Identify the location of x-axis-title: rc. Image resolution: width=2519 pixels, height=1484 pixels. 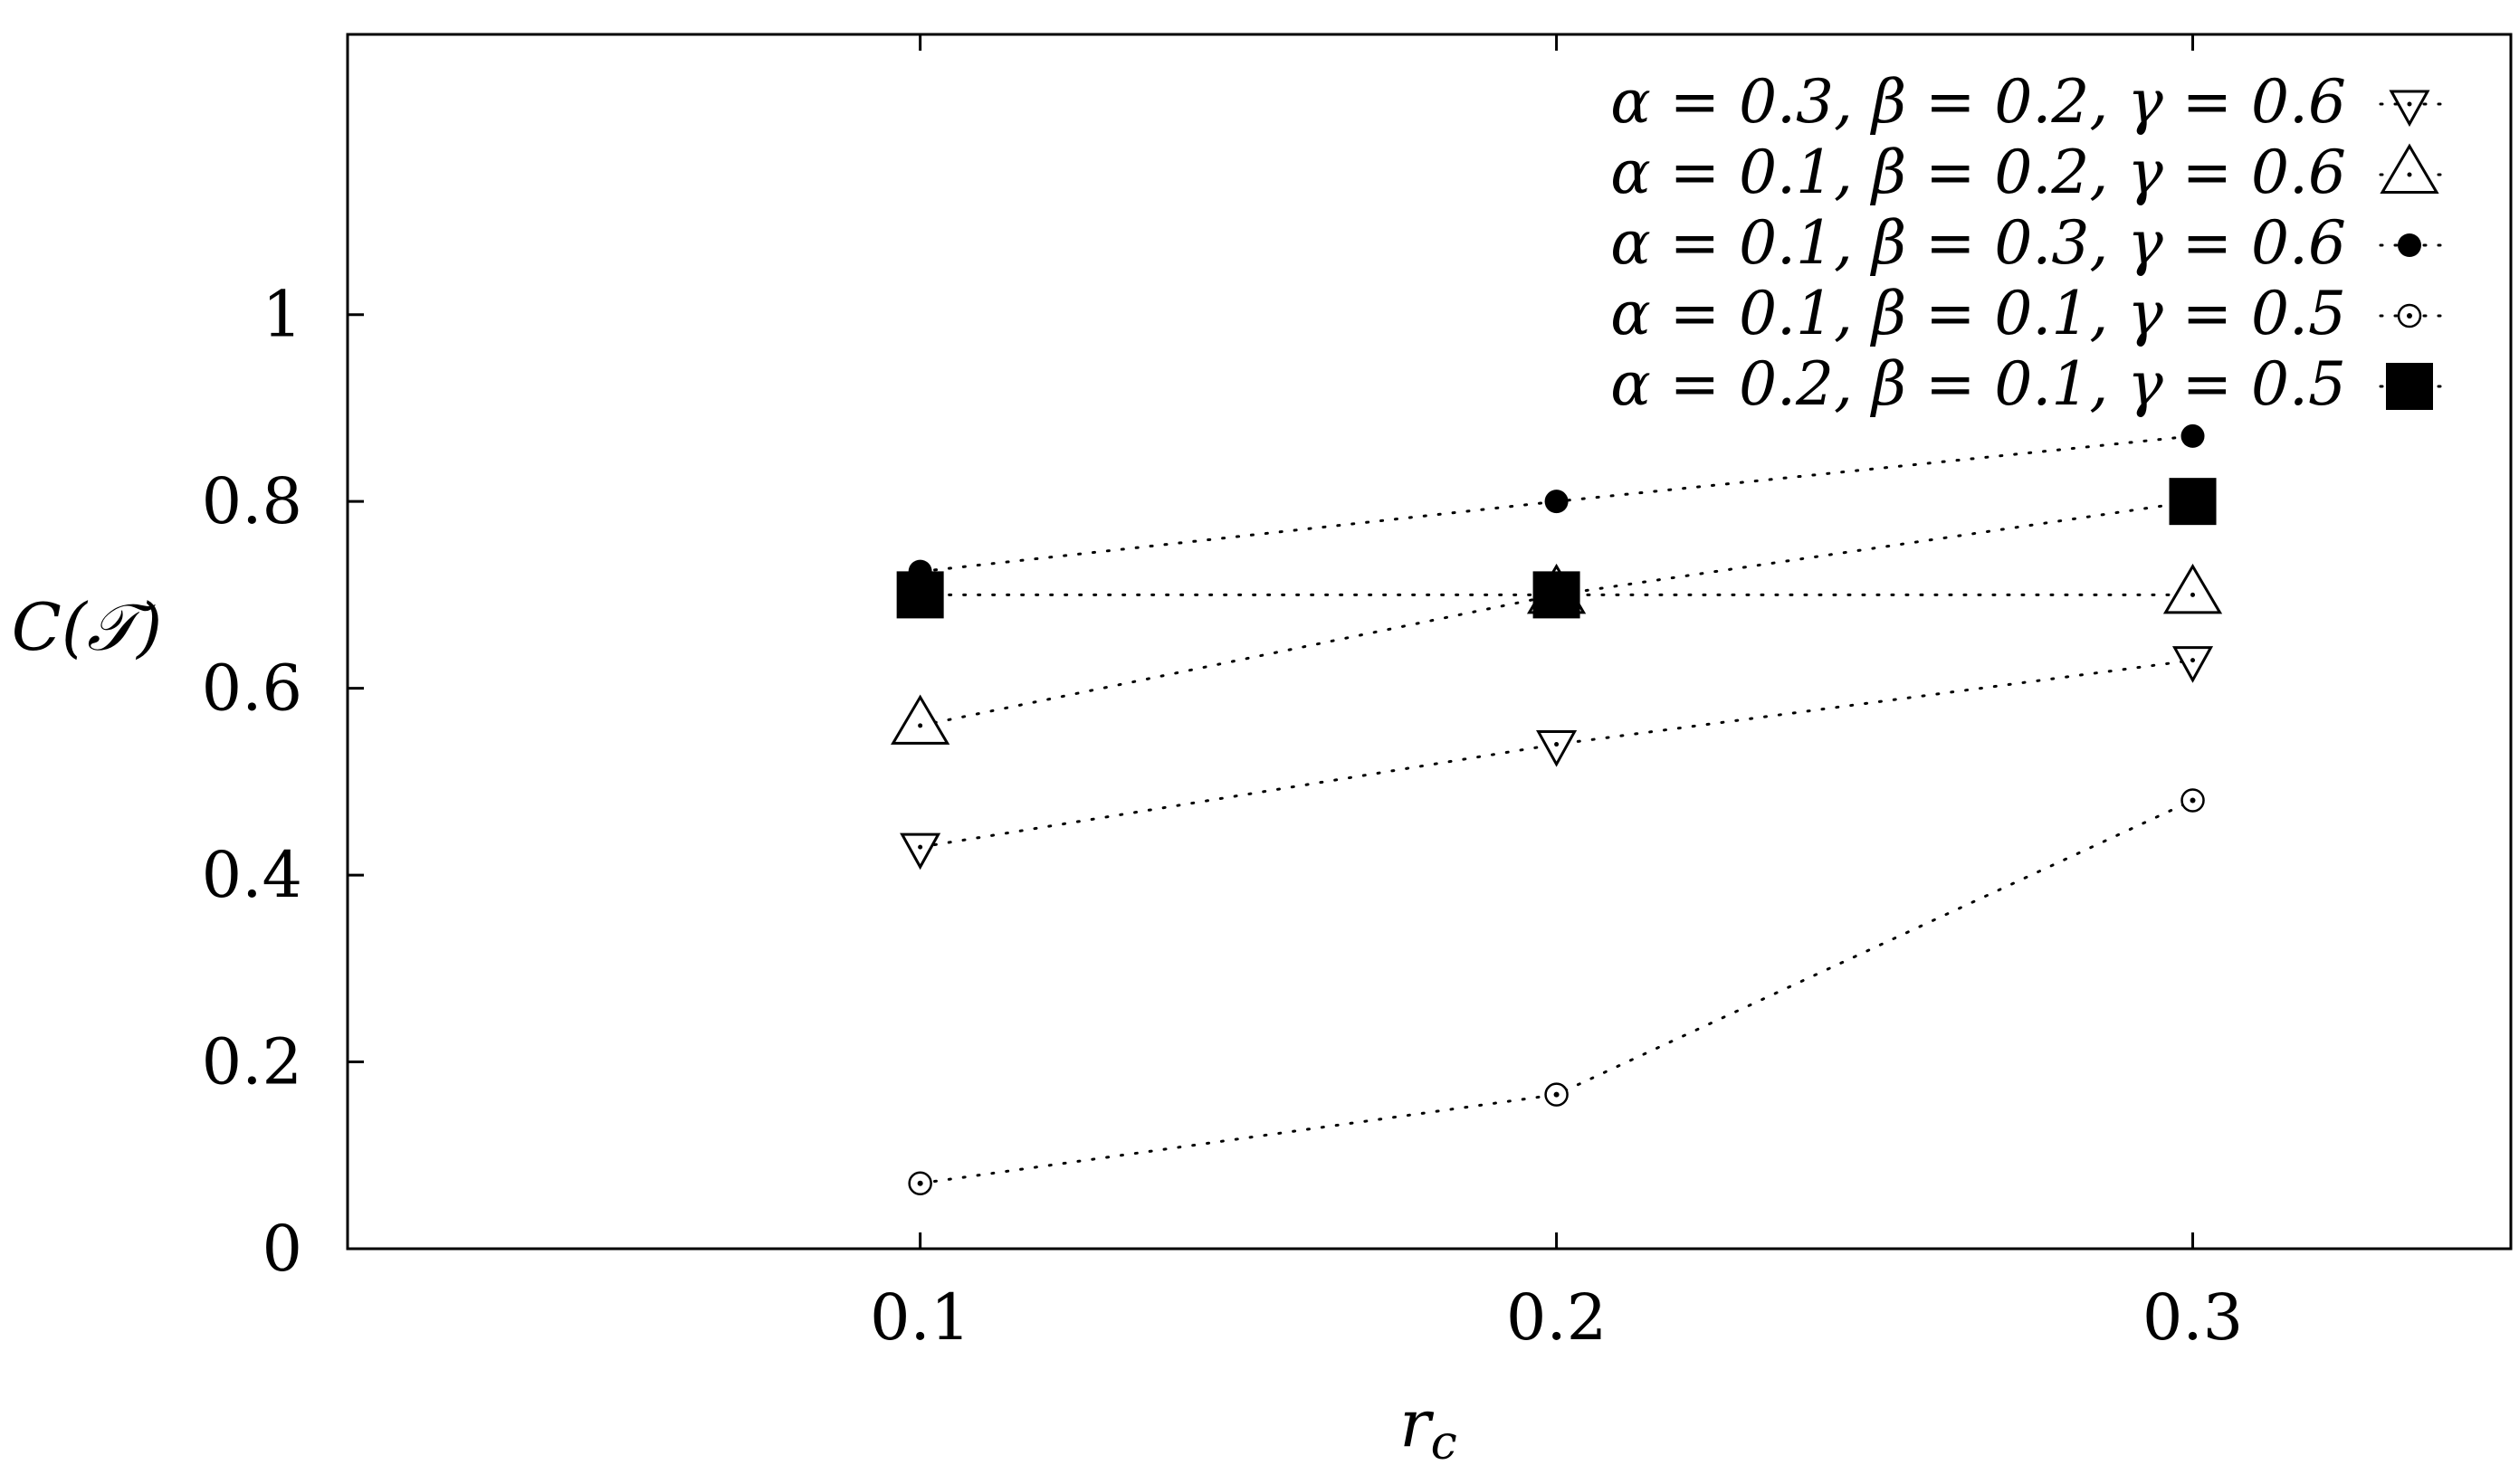
(1428, 1427).